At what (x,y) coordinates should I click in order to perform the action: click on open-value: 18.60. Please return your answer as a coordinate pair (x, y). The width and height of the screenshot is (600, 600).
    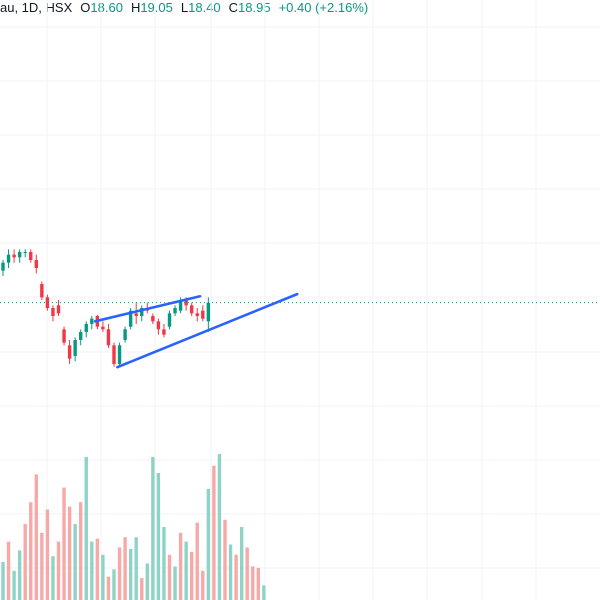
    Looking at the image, I should click on (106, 7).